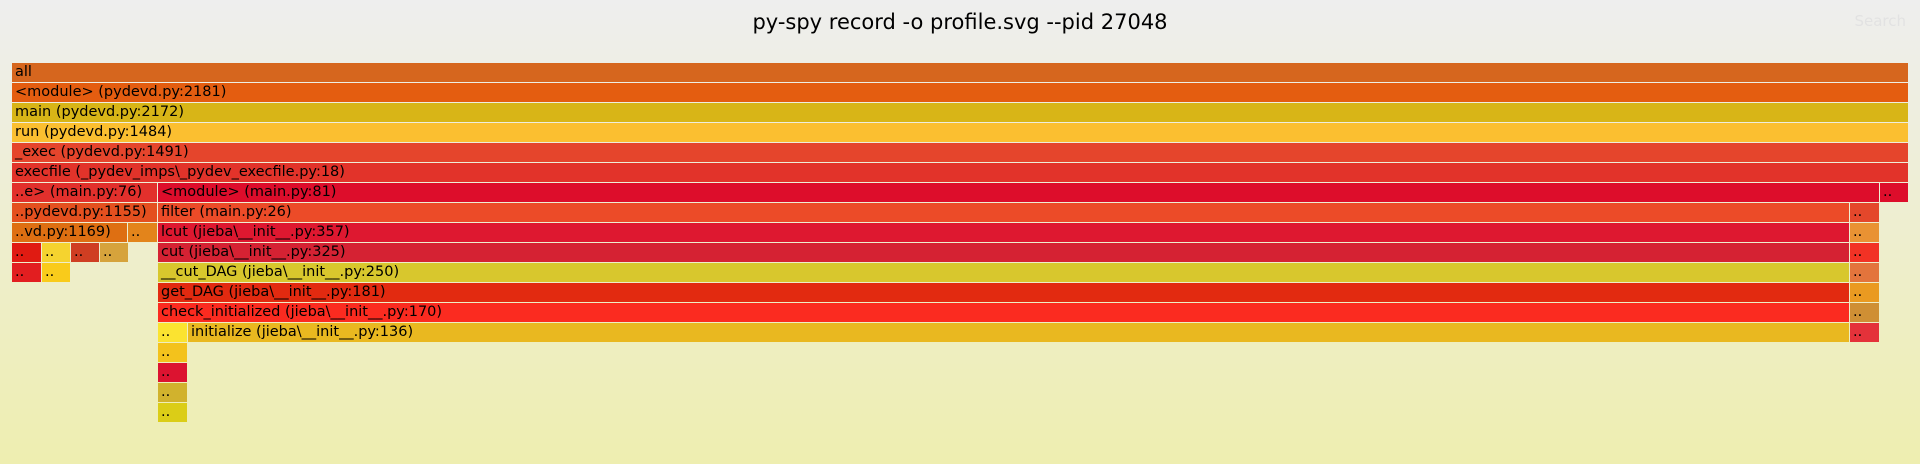 The width and height of the screenshot is (1920, 464). Describe the element at coordinates (1003, 272) in the screenshot. I see `flame-frame: __cut_DAG (jieba\__init__.py:250)` at that location.